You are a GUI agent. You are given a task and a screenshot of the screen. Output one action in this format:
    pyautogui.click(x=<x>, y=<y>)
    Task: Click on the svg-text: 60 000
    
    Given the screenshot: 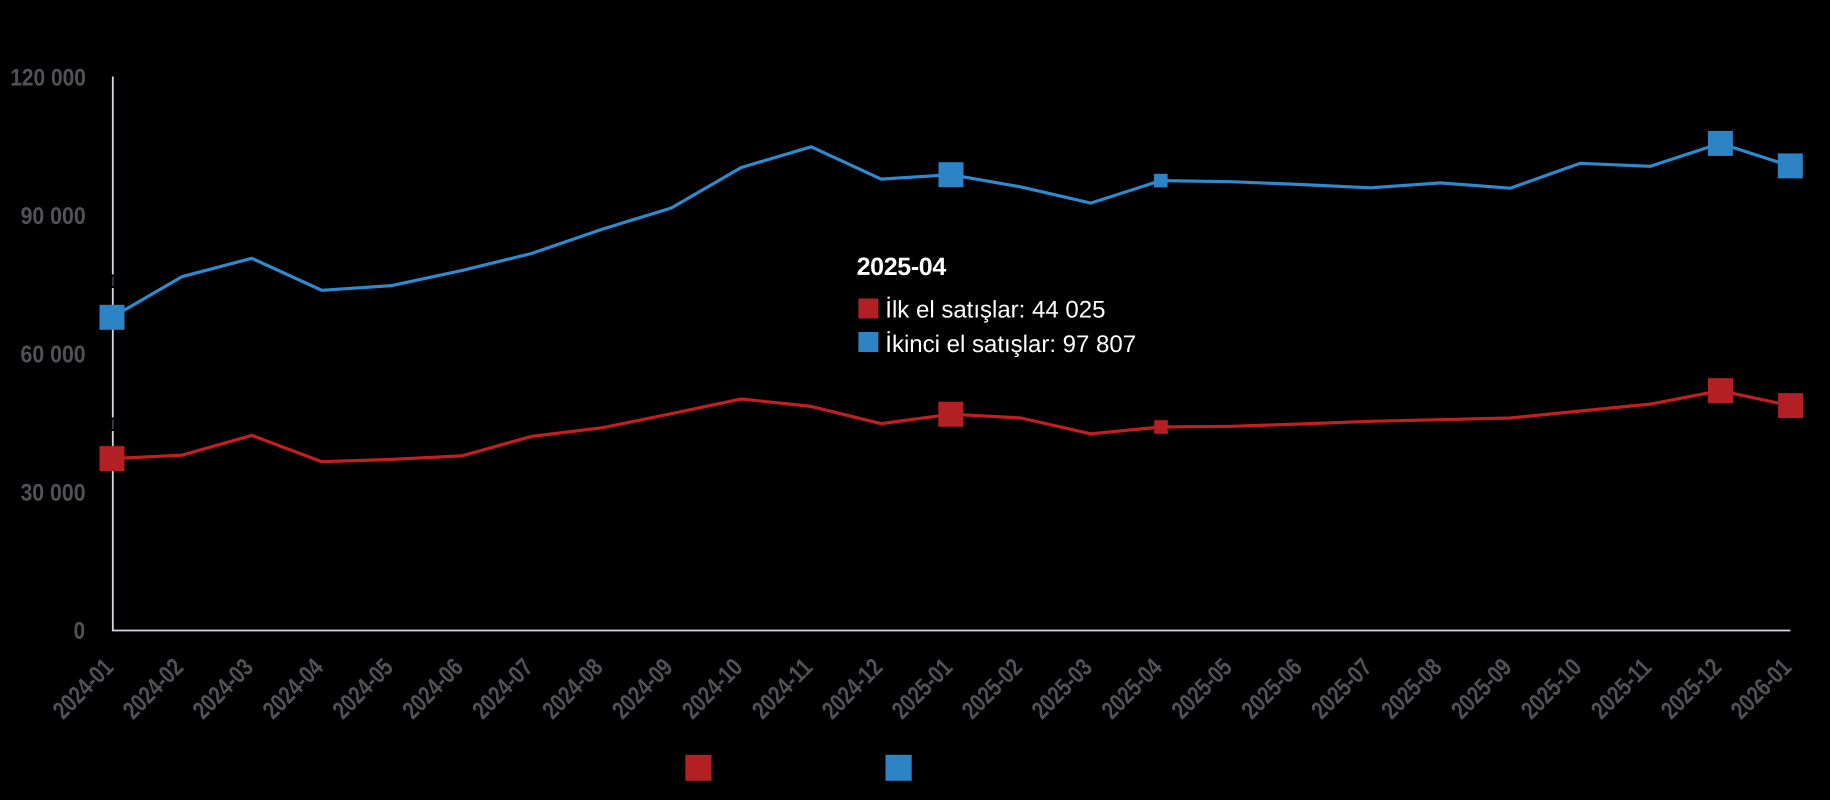 What is the action you would take?
    pyautogui.click(x=53, y=354)
    